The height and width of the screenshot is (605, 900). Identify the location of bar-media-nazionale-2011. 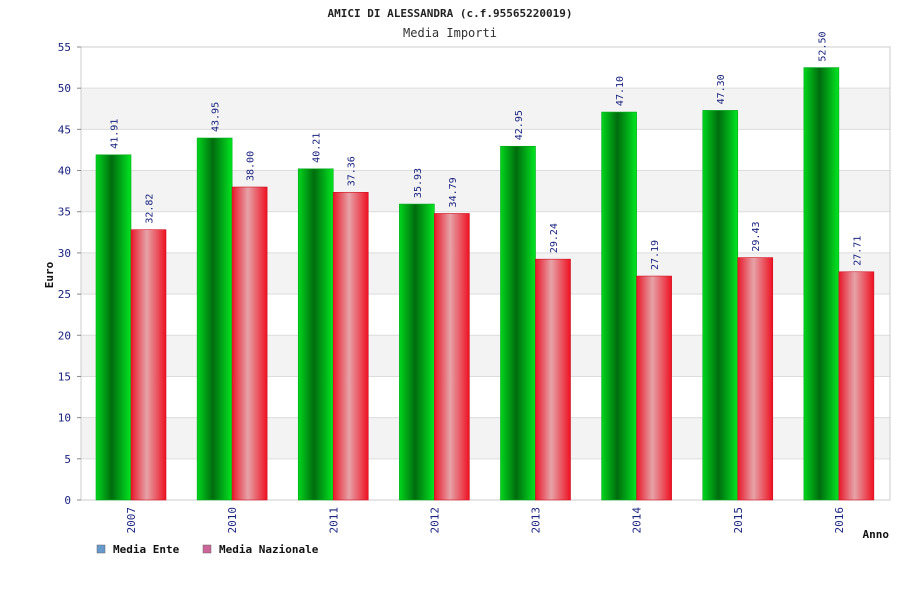
(350, 346).